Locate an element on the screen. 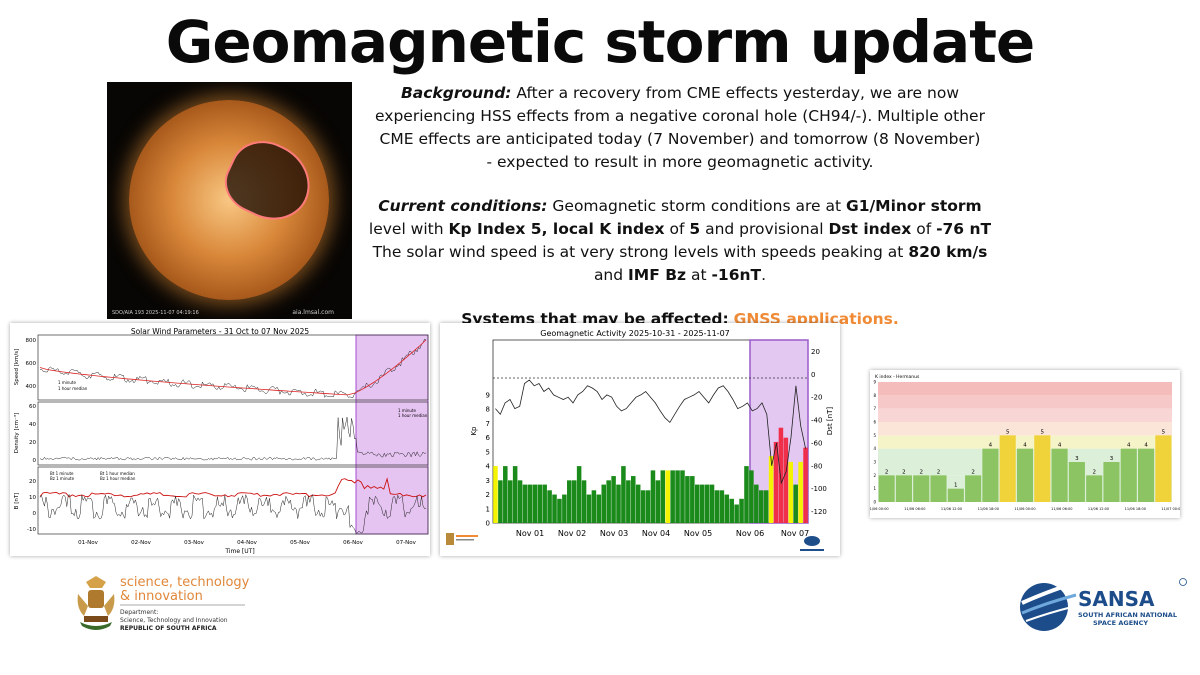  sansa-globe-icon is located at coordinates (1048, 606).